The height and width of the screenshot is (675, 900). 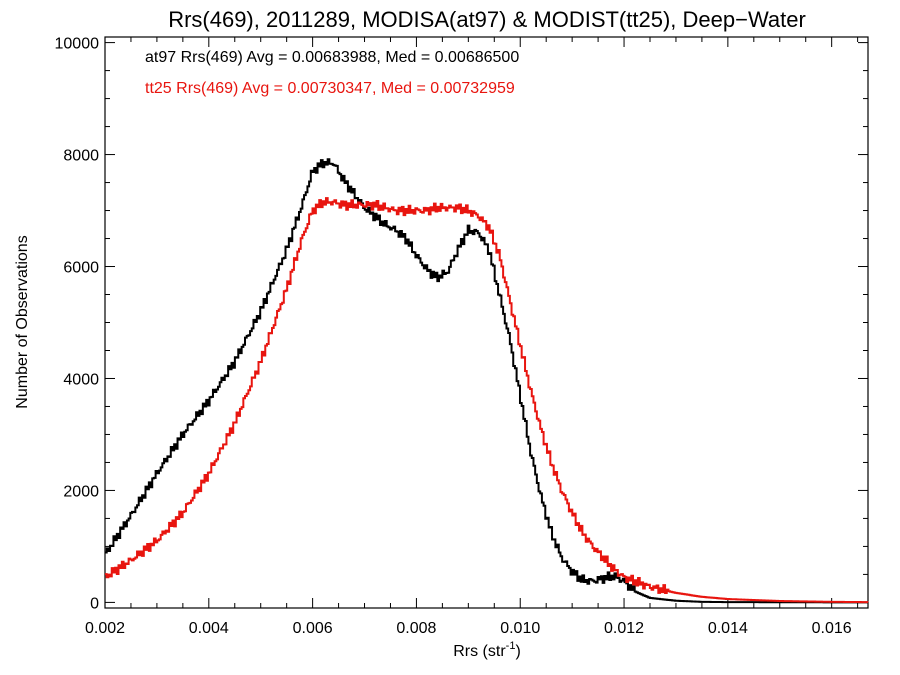 What do you see at coordinates (520, 628) in the screenshot?
I see `x-tick-label: 0.010` at bounding box center [520, 628].